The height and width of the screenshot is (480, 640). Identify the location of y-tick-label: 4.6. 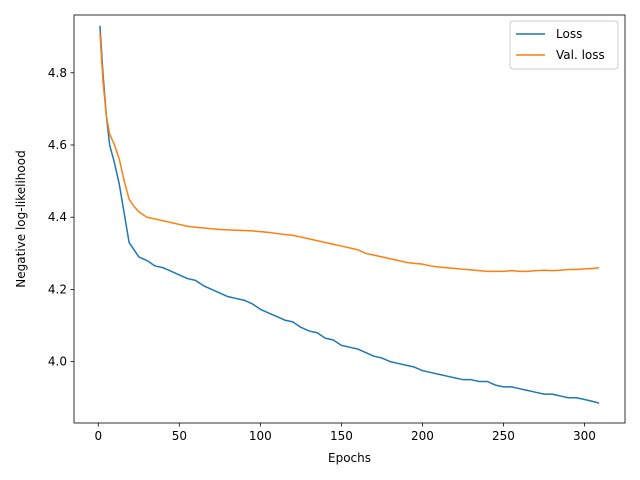
(57, 145).